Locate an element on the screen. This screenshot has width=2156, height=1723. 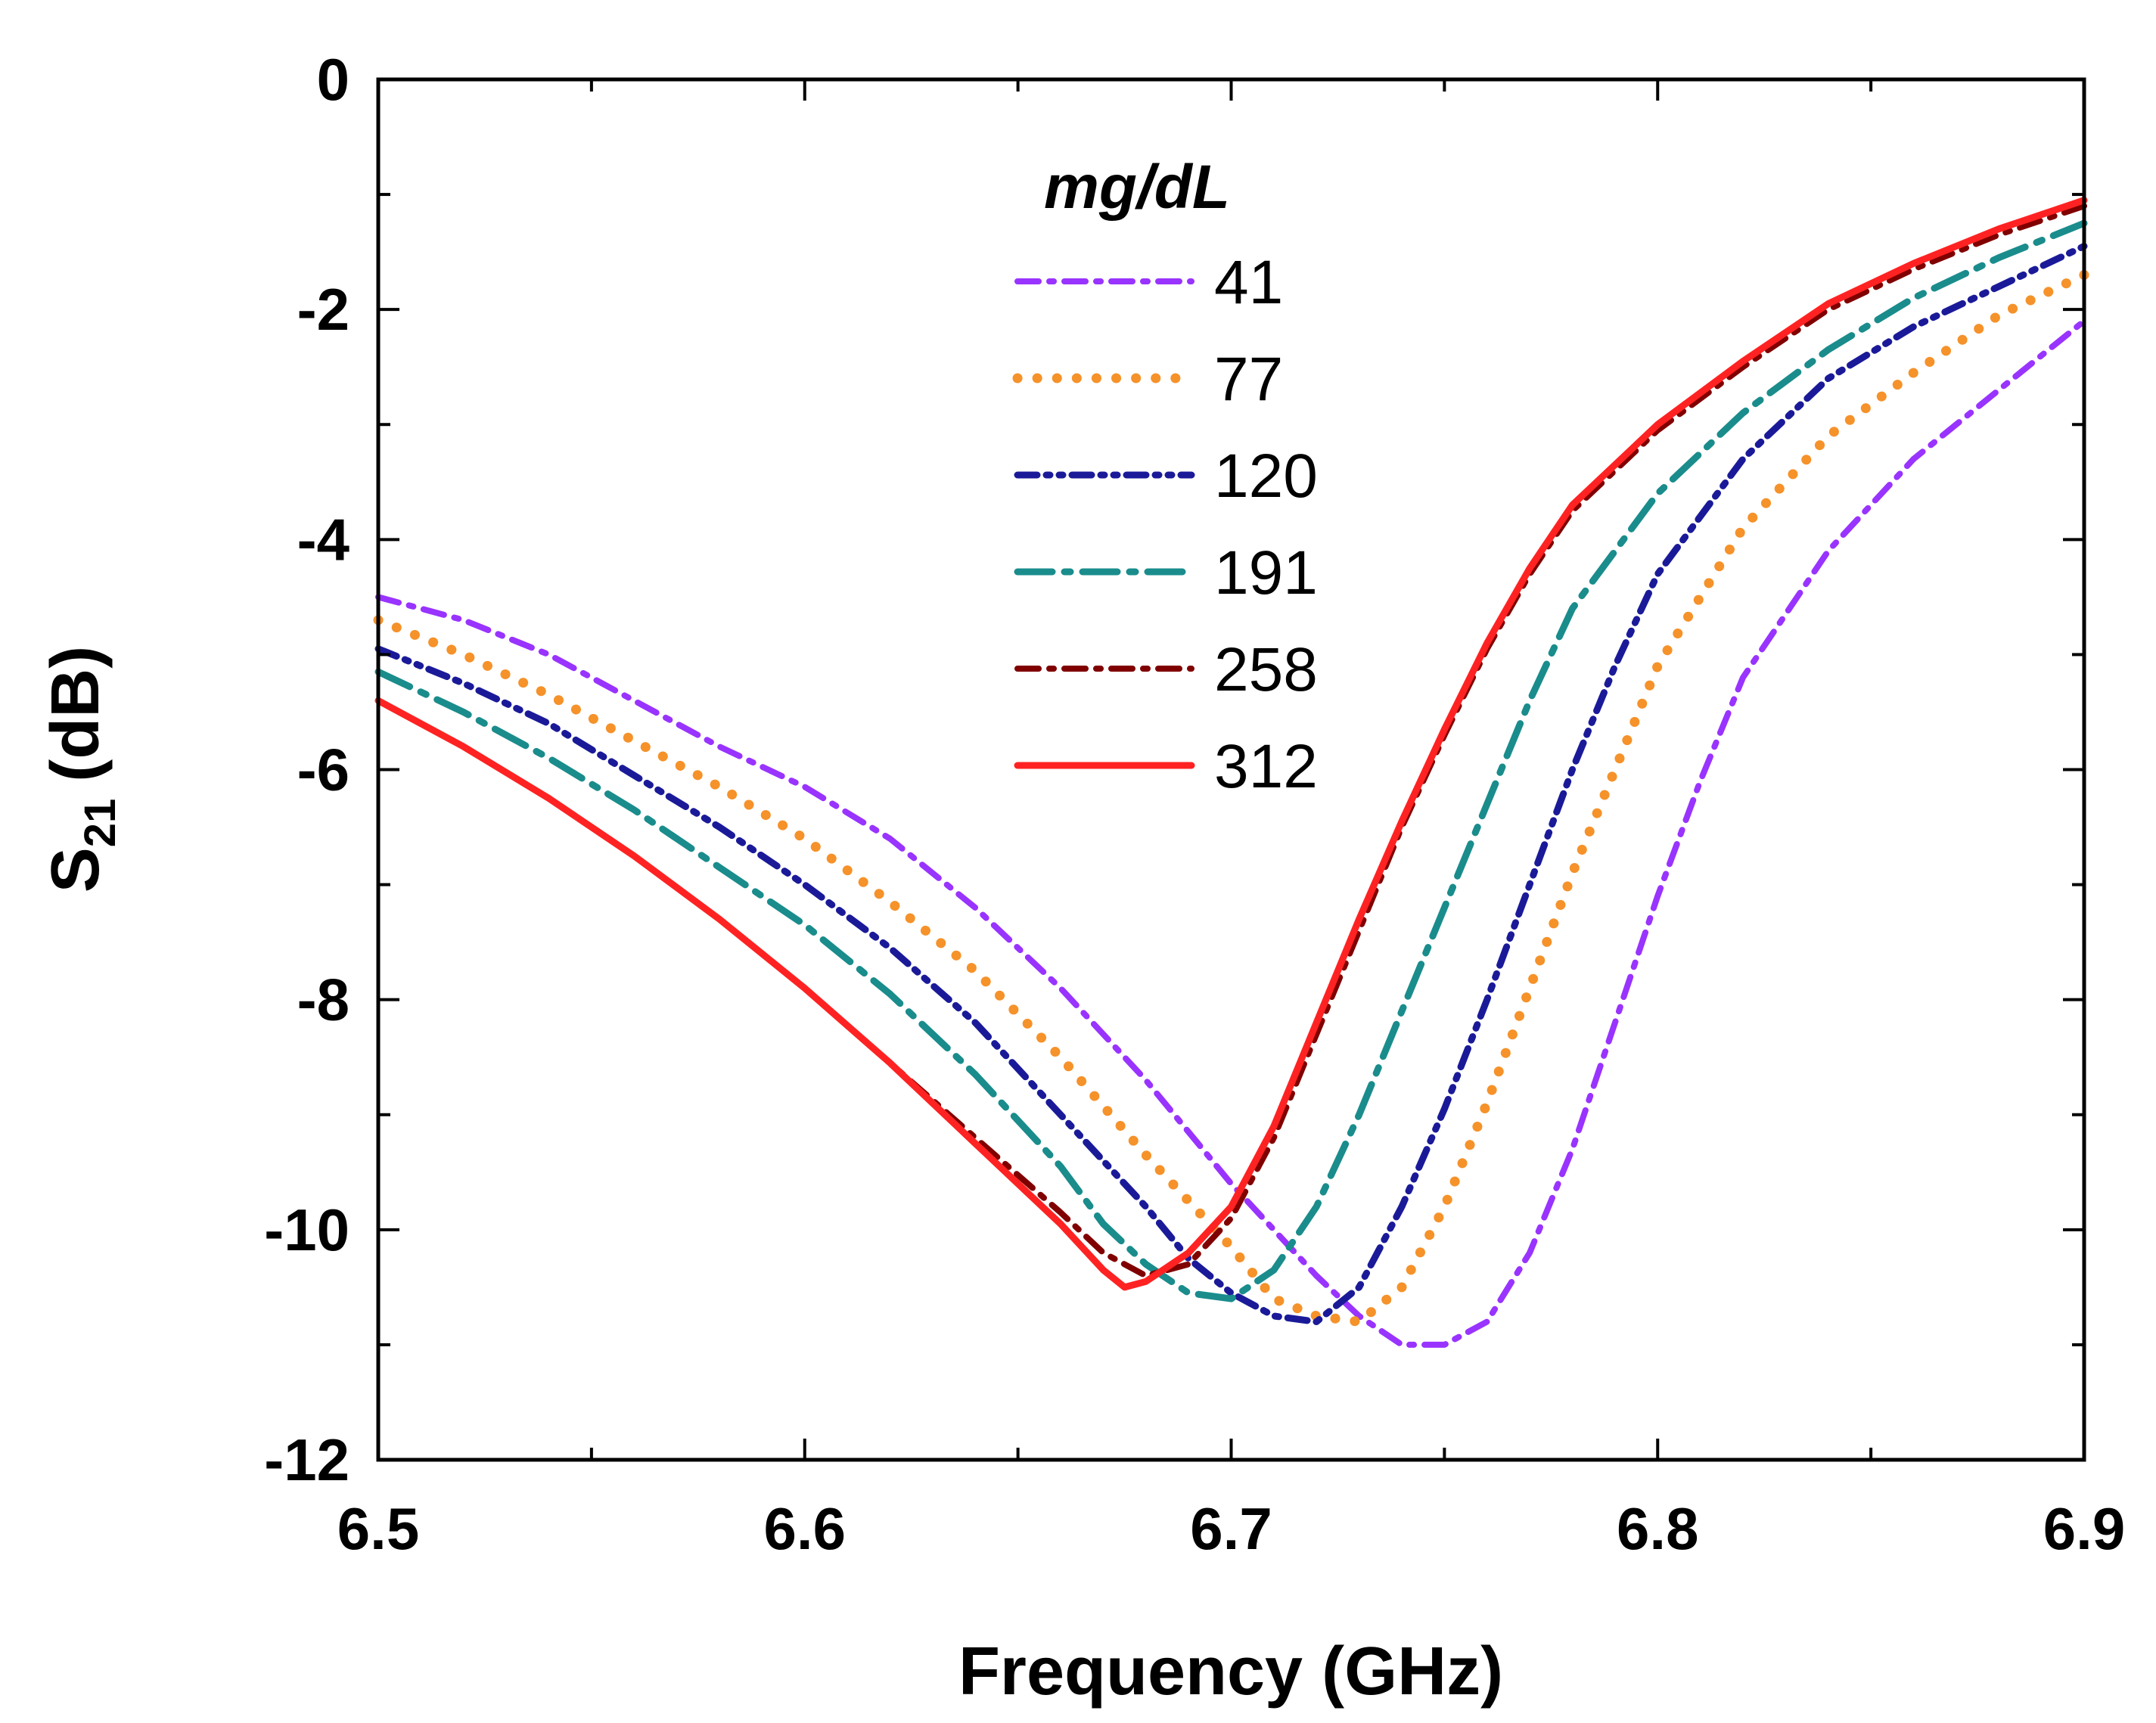
legend-title: mg/dL is located at coordinates (1137, 187).